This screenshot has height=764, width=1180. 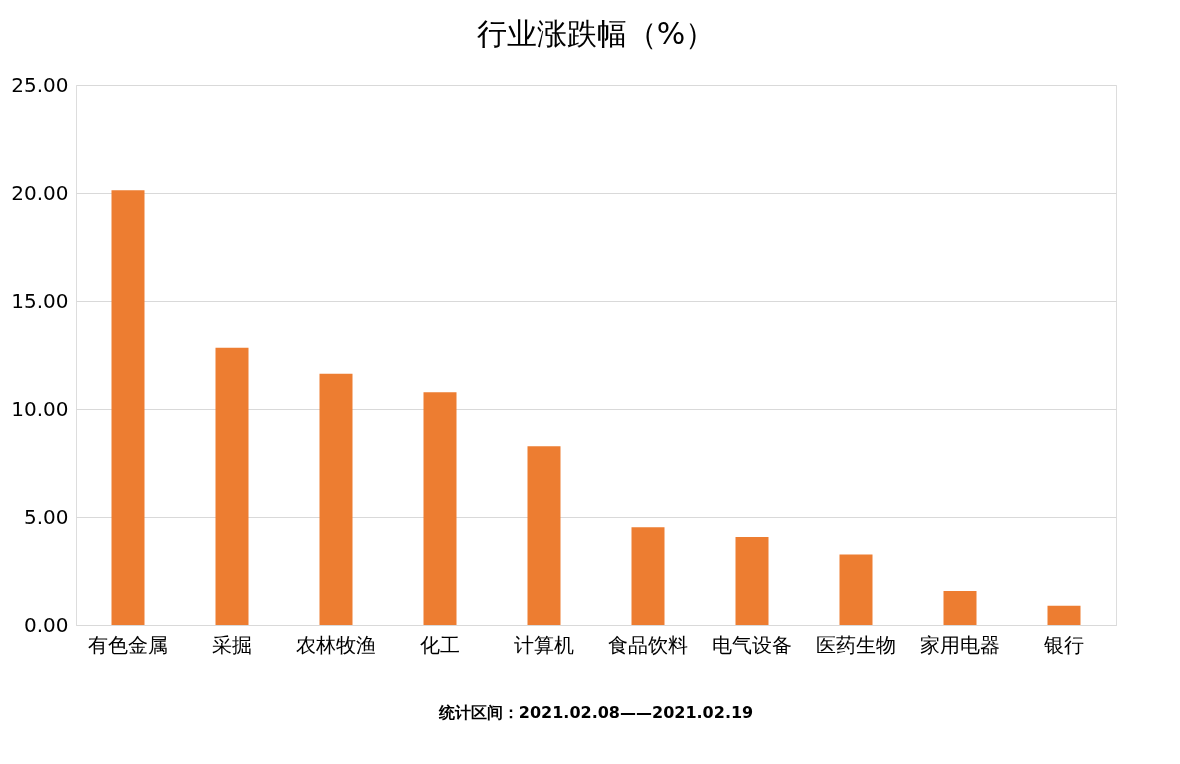 I want to click on x-tick-label: 农林牧渔, so click(x=336, y=644).